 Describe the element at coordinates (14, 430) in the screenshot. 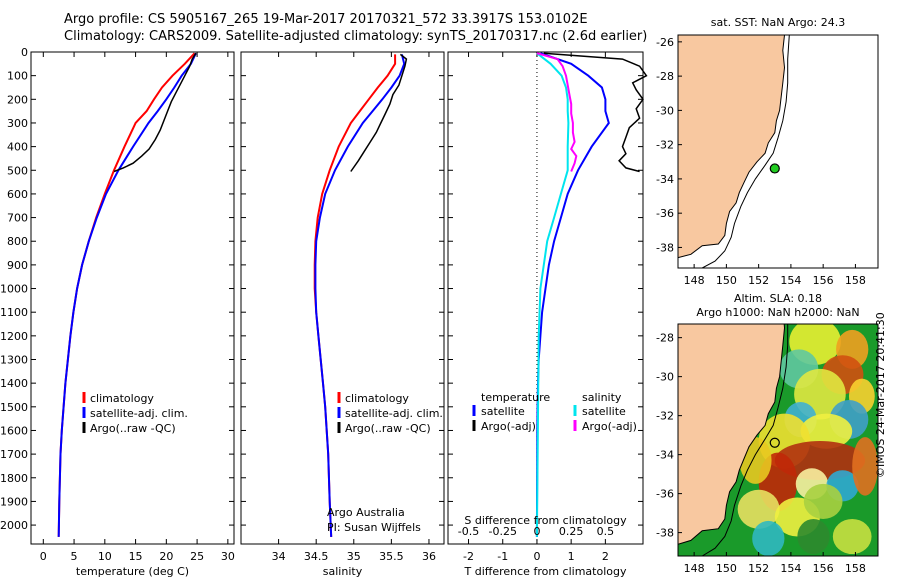

I see `depth-tick-label: 1600` at that location.